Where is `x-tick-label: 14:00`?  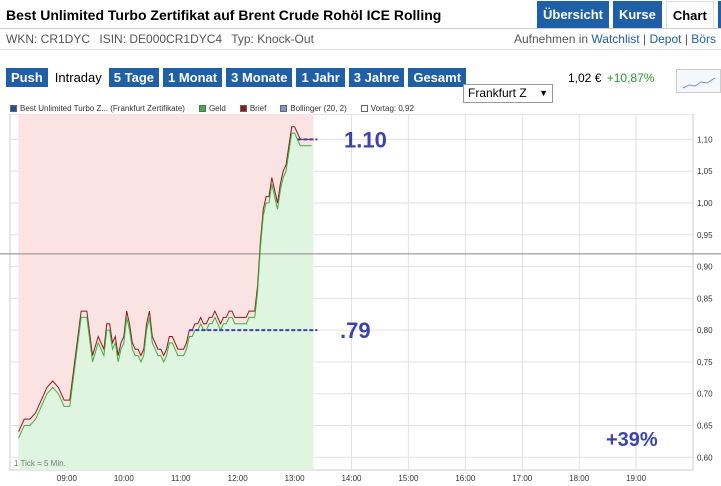 x-tick-label: 14:00 is located at coordinates (351, 478).